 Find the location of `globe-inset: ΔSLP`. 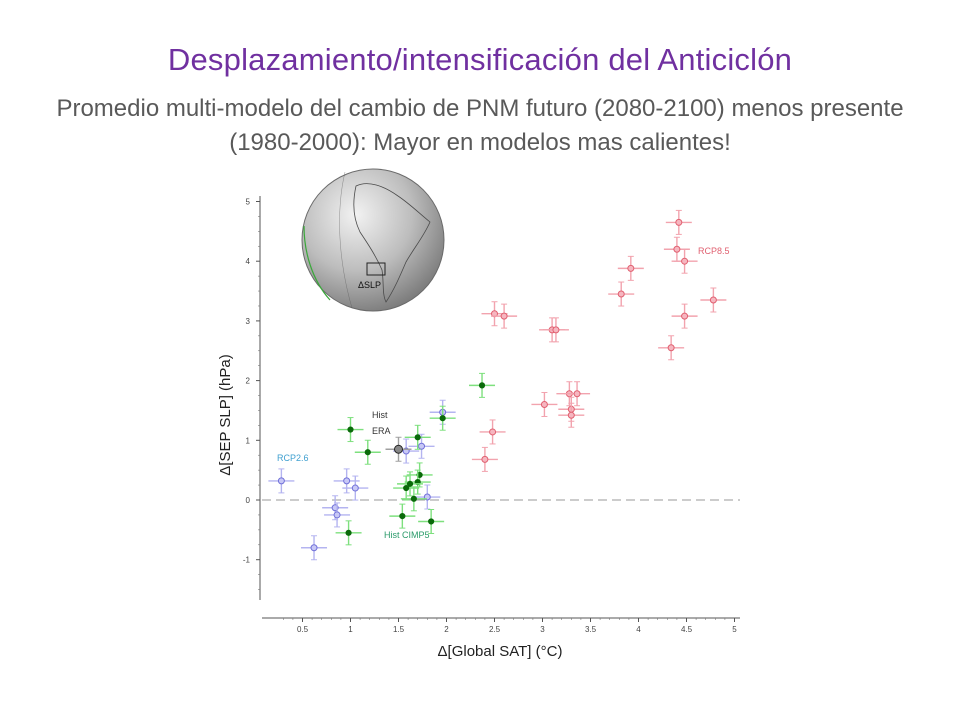

globe-inset: ΔSLP is located at coordinates (373, 240).